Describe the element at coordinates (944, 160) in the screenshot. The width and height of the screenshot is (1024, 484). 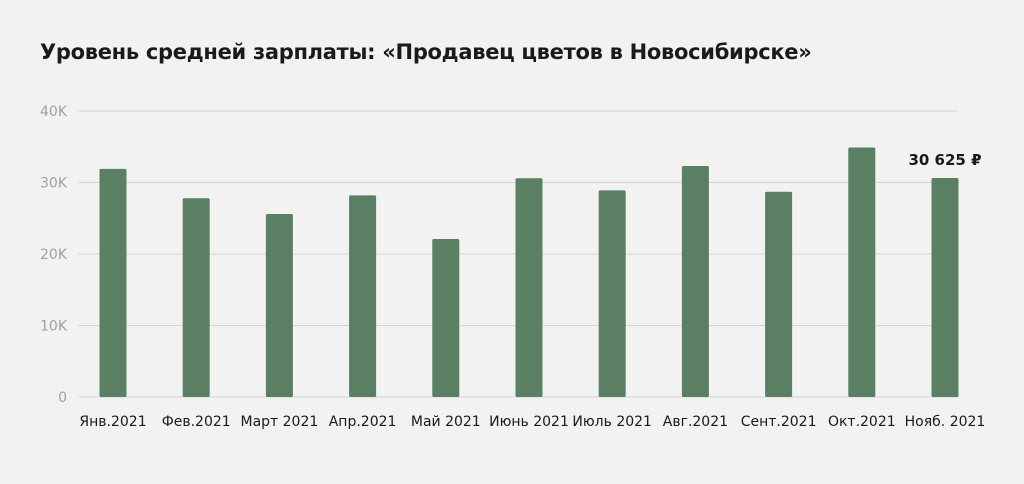
I see `value-annotation: 30 625 ₽` at that location.